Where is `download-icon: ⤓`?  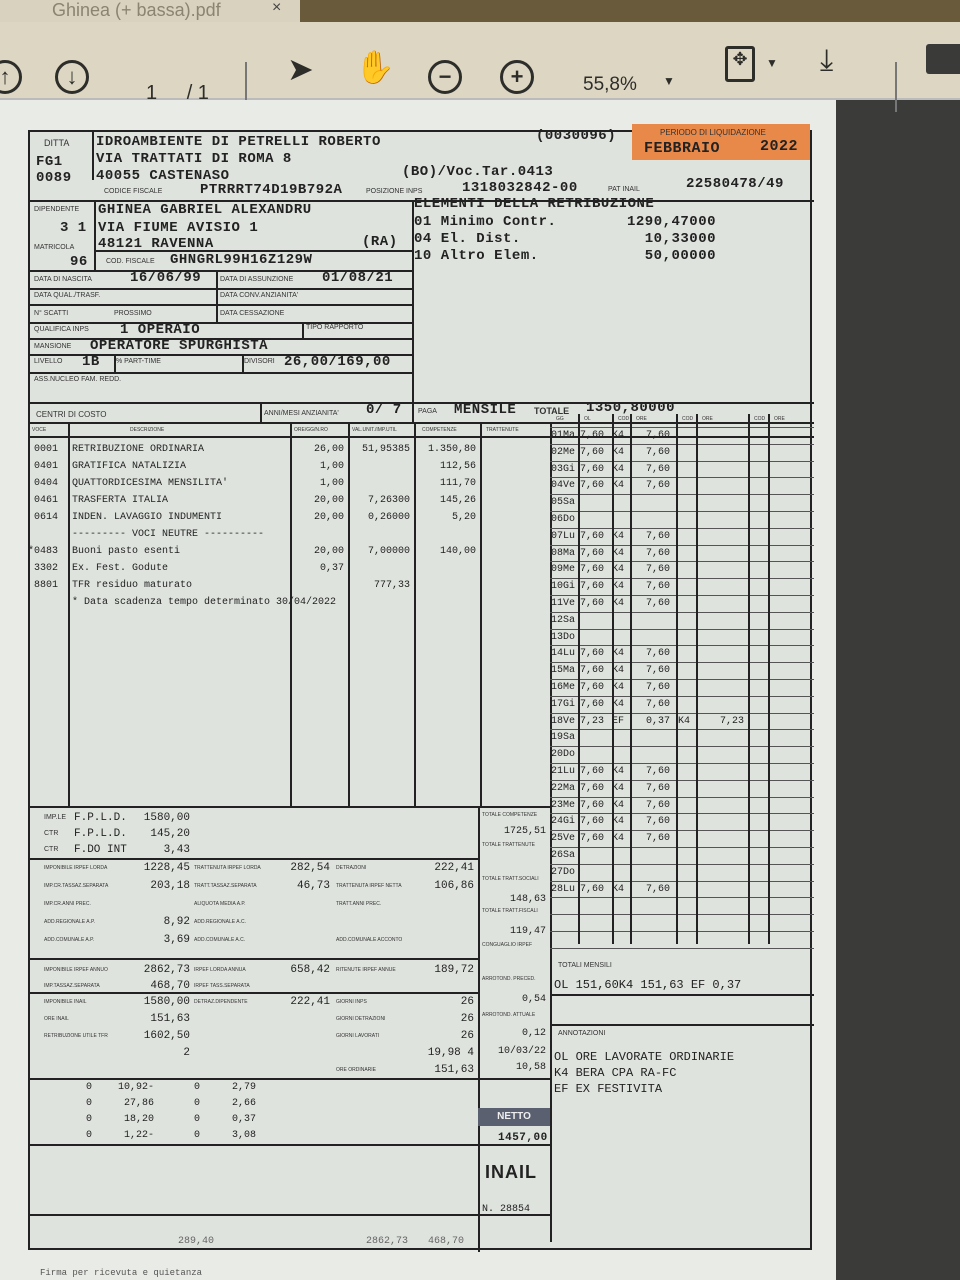 download-icon: ⤓ is located at coordinates (827, 60).